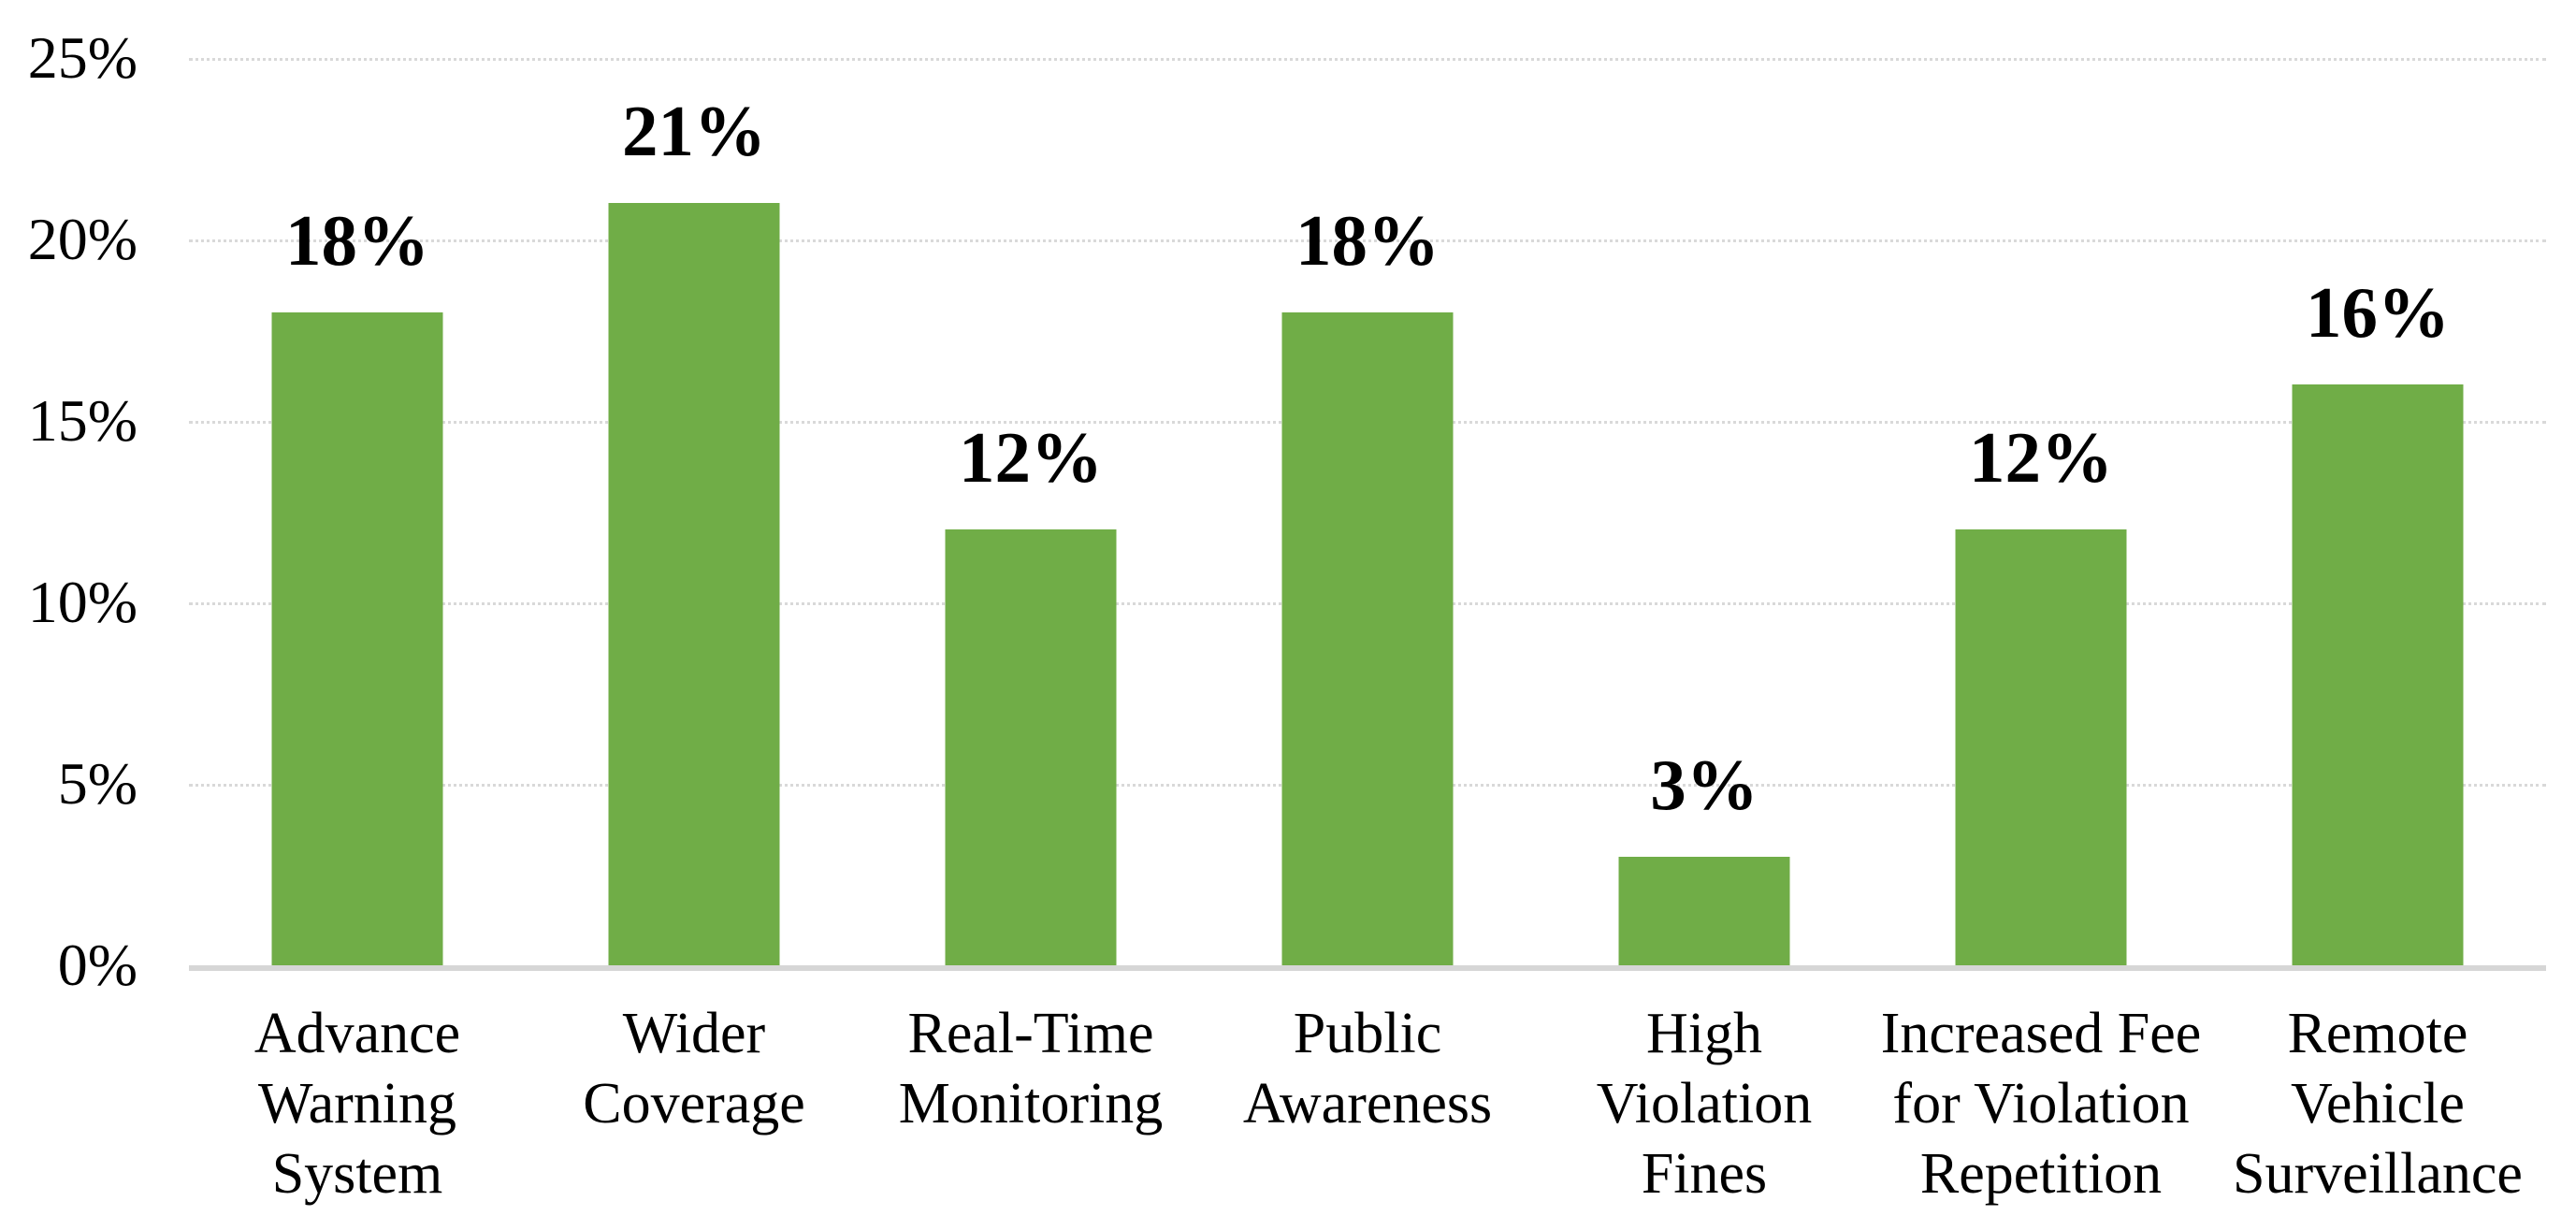 This screenshot has width=2576, height=1230. Describe the element at coordinates (2041, 511) in the screenshot. I see `bar-slot-6: 12%` at that location.